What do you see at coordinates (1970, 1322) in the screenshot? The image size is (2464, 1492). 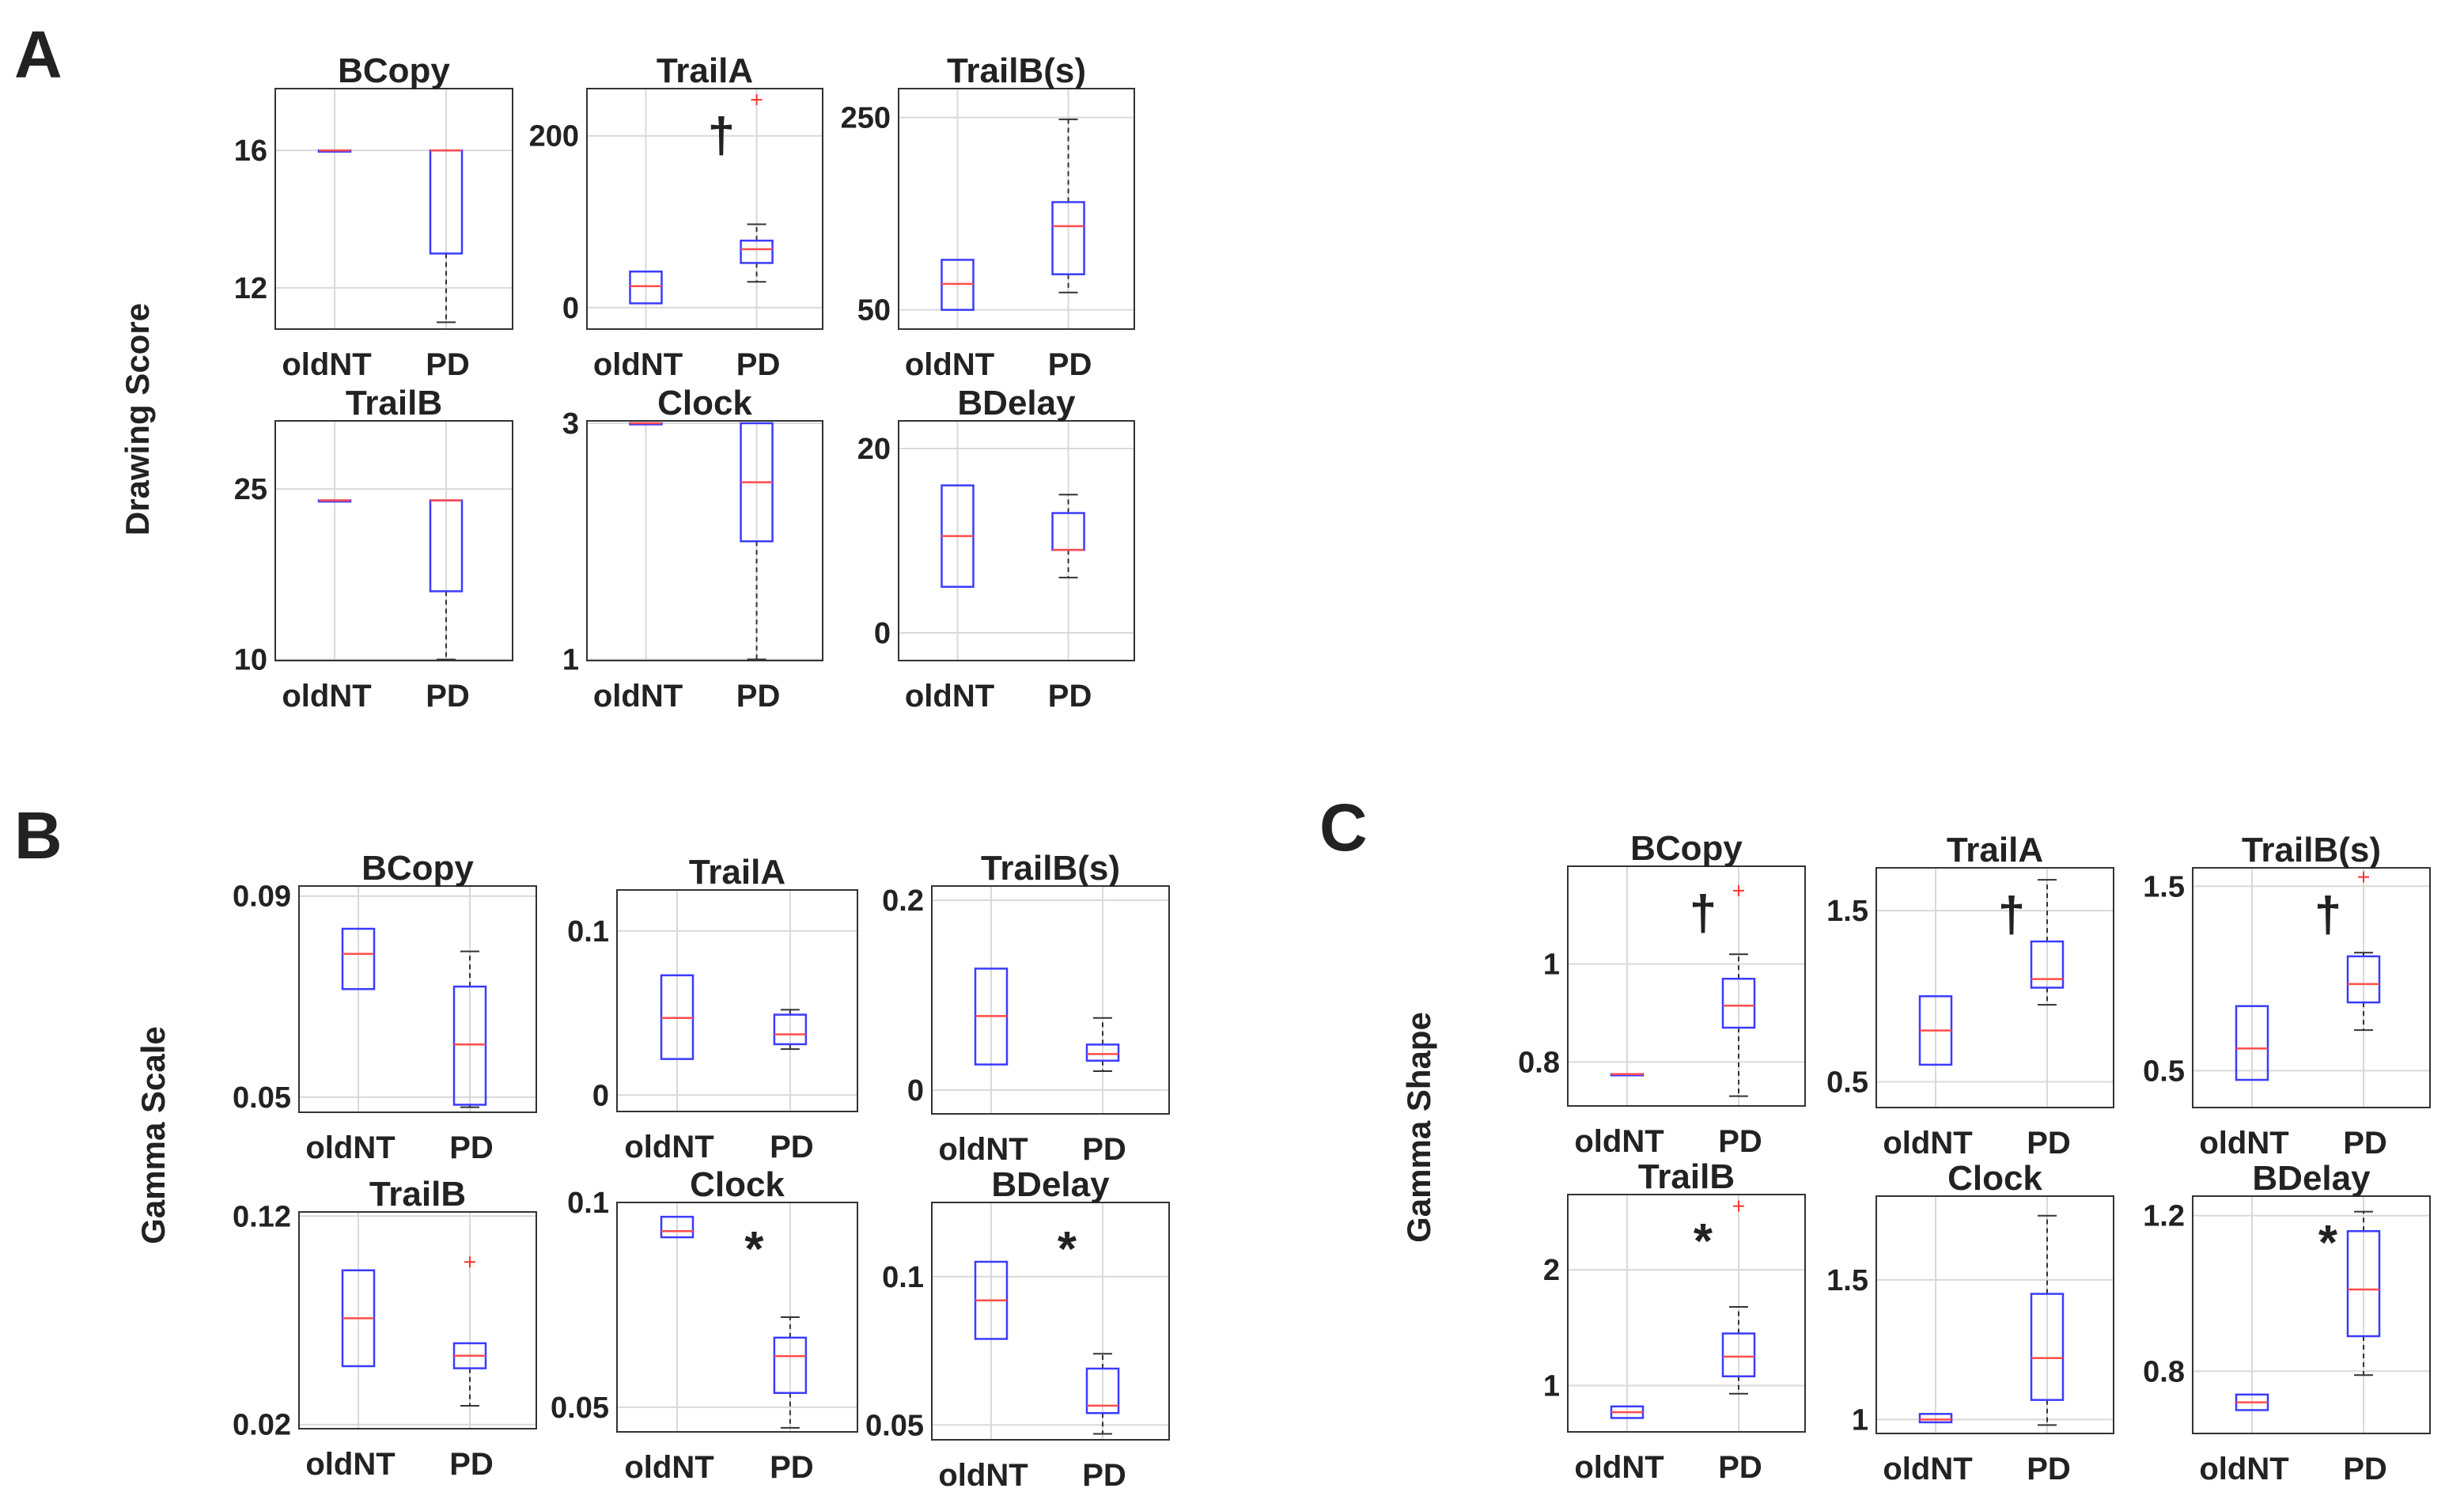 I see `subplot-c-clock: 1 1.5 oldNT PD Clock` at bounding box center [1970, 1322].